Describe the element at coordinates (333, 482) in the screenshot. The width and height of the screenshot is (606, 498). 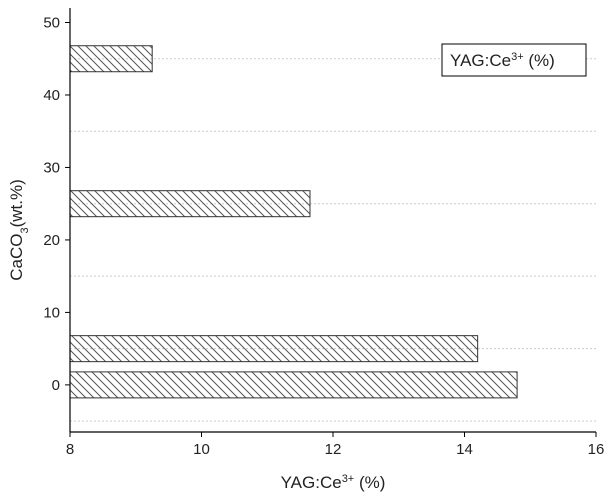
I see `x-axis-label: YAG:Ce3+ (%)` at that location.